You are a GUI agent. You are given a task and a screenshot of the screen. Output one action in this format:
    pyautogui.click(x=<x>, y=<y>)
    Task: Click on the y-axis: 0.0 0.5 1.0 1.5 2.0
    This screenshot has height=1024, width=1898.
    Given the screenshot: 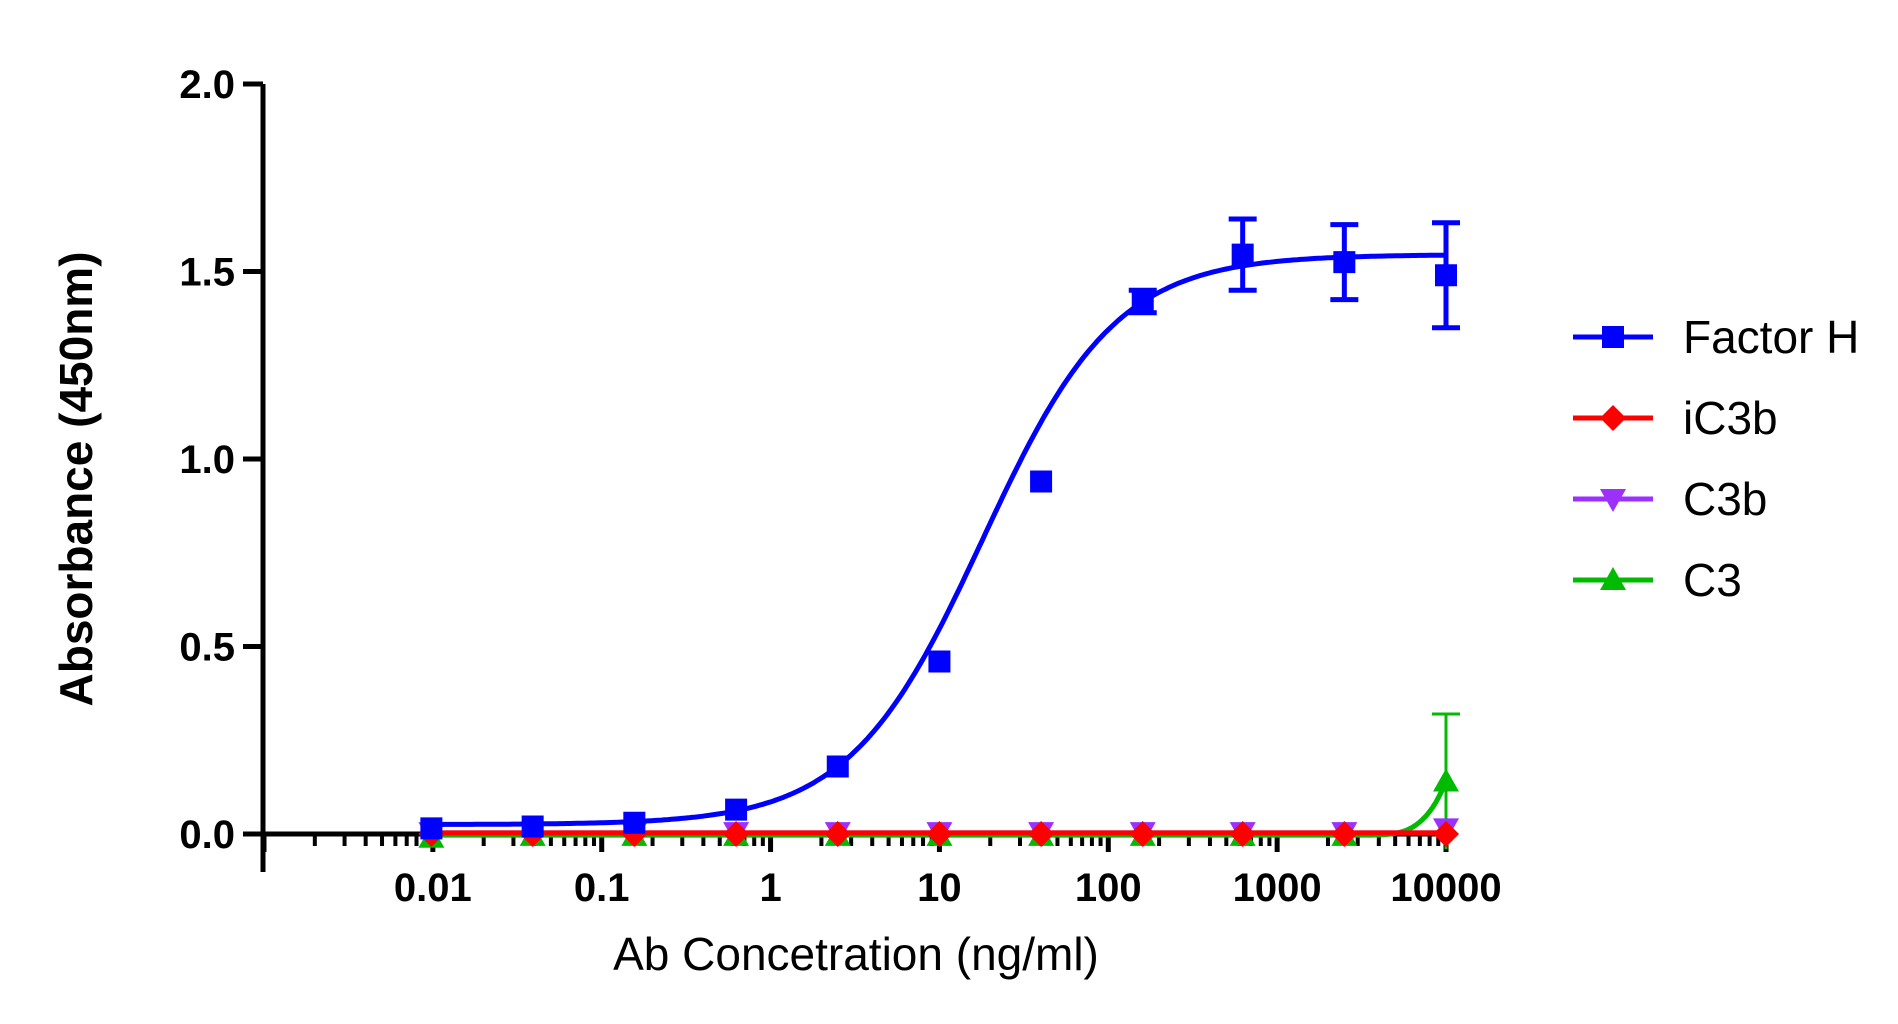 What is the action you would take?
    pyautogui.click(x=222, y=467)
    